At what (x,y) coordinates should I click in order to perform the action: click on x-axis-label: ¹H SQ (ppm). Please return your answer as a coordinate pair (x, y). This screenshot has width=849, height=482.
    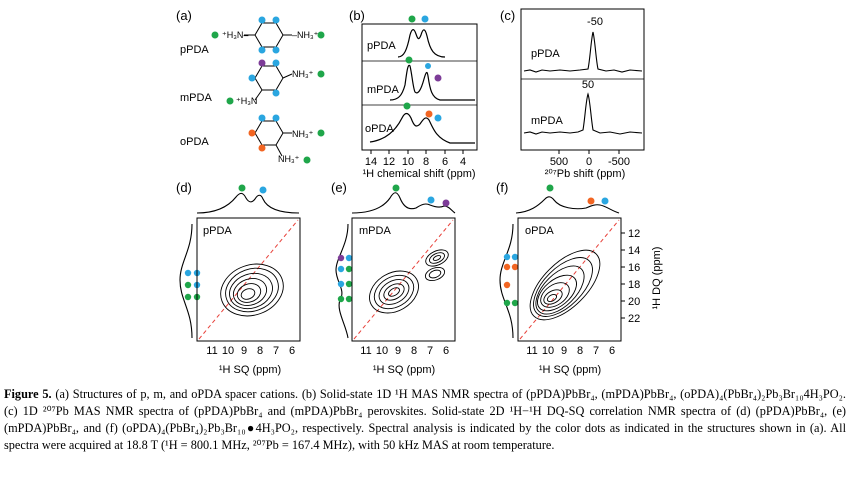
    Looking at the image, I should click on (404, 370).